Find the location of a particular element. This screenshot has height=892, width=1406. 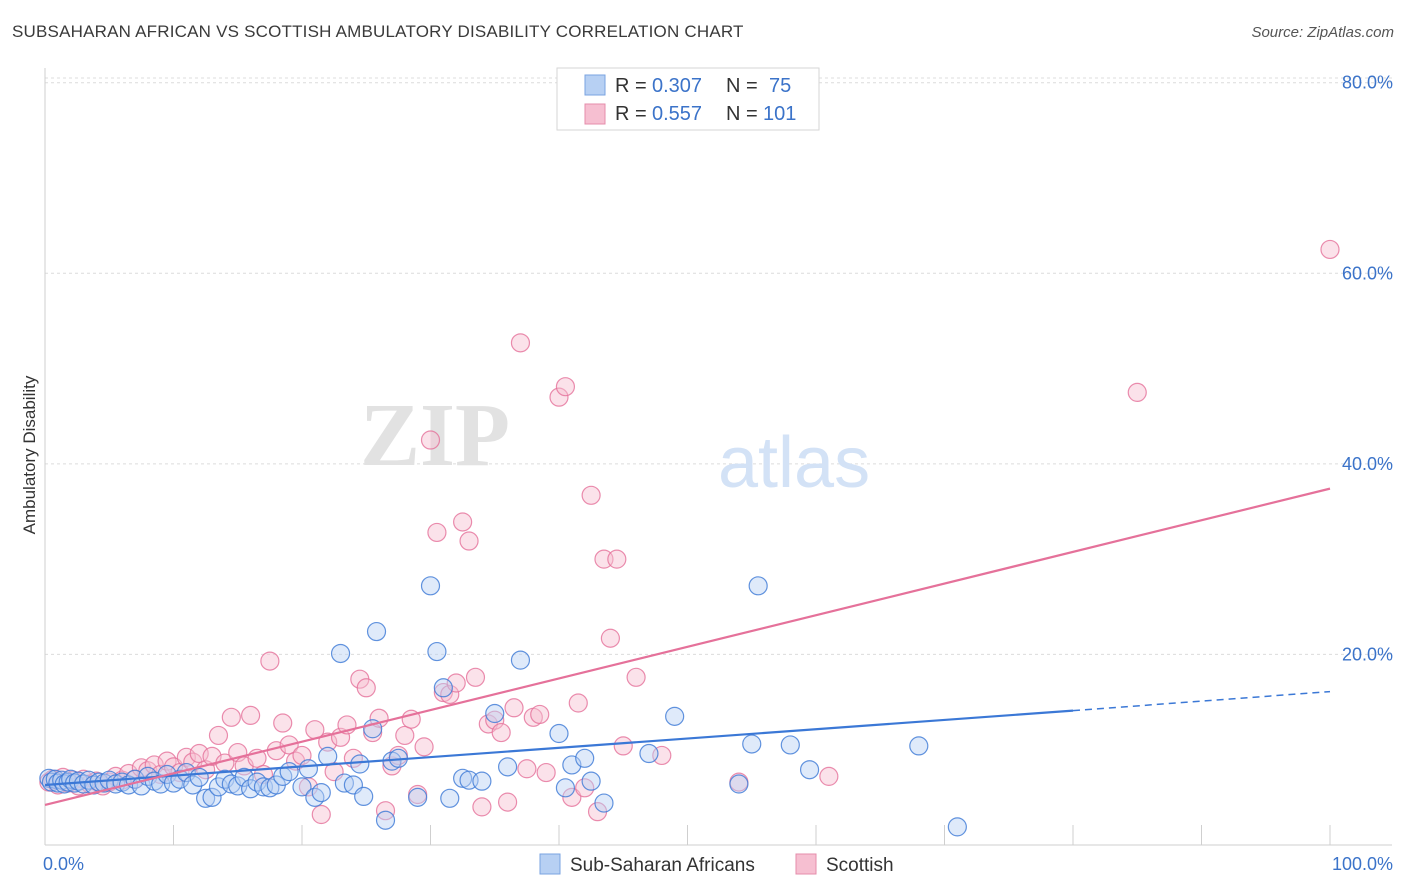

y-tick-labels: 20.0% 40.0% 60.0% 80.0% is located at coordinates (1367, 369).